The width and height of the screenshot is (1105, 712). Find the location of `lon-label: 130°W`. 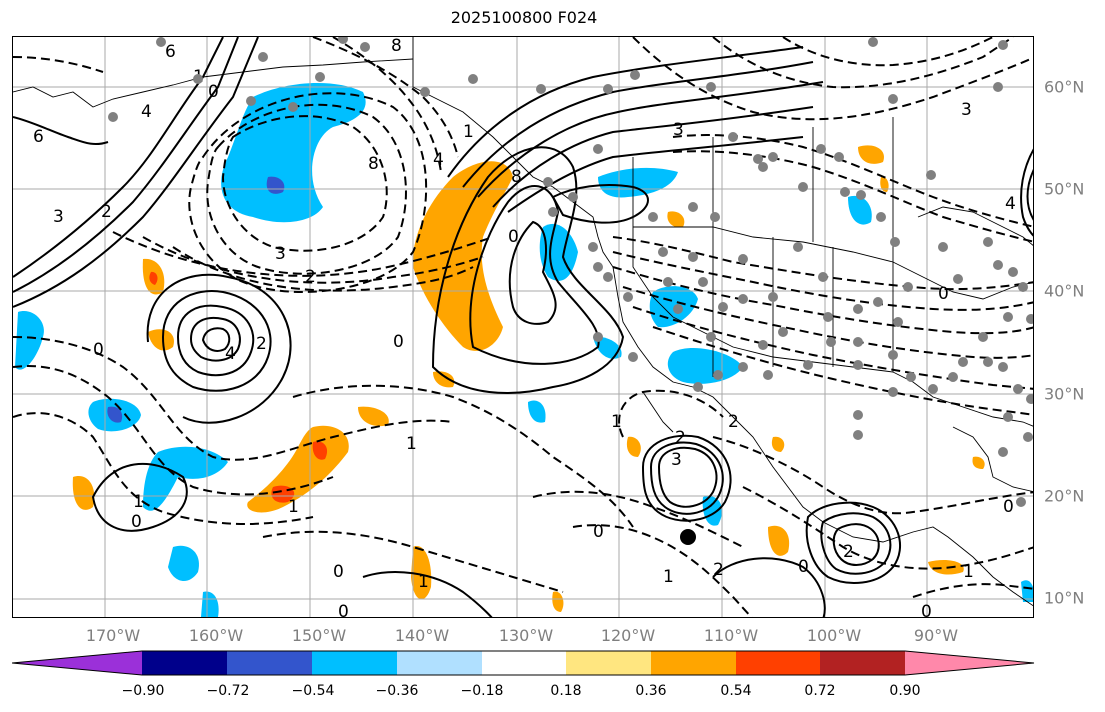

lon-label: 130°W is located at coordinates (526, 635).